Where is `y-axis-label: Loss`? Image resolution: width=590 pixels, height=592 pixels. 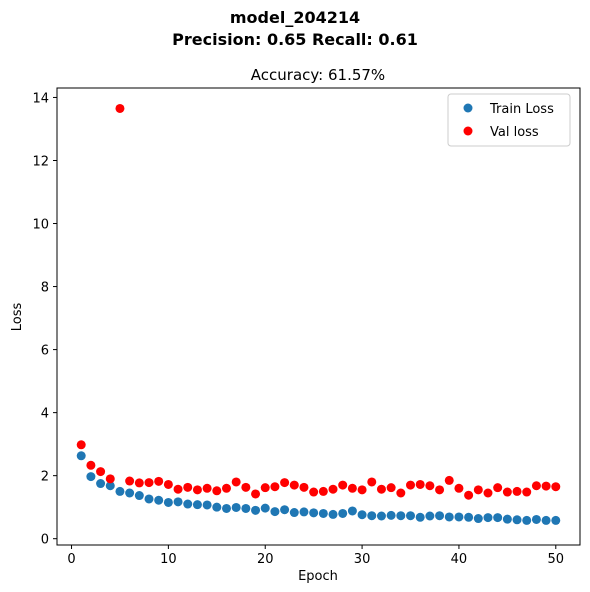
y-axis-label: Loss is located at coordinates (17, 317).